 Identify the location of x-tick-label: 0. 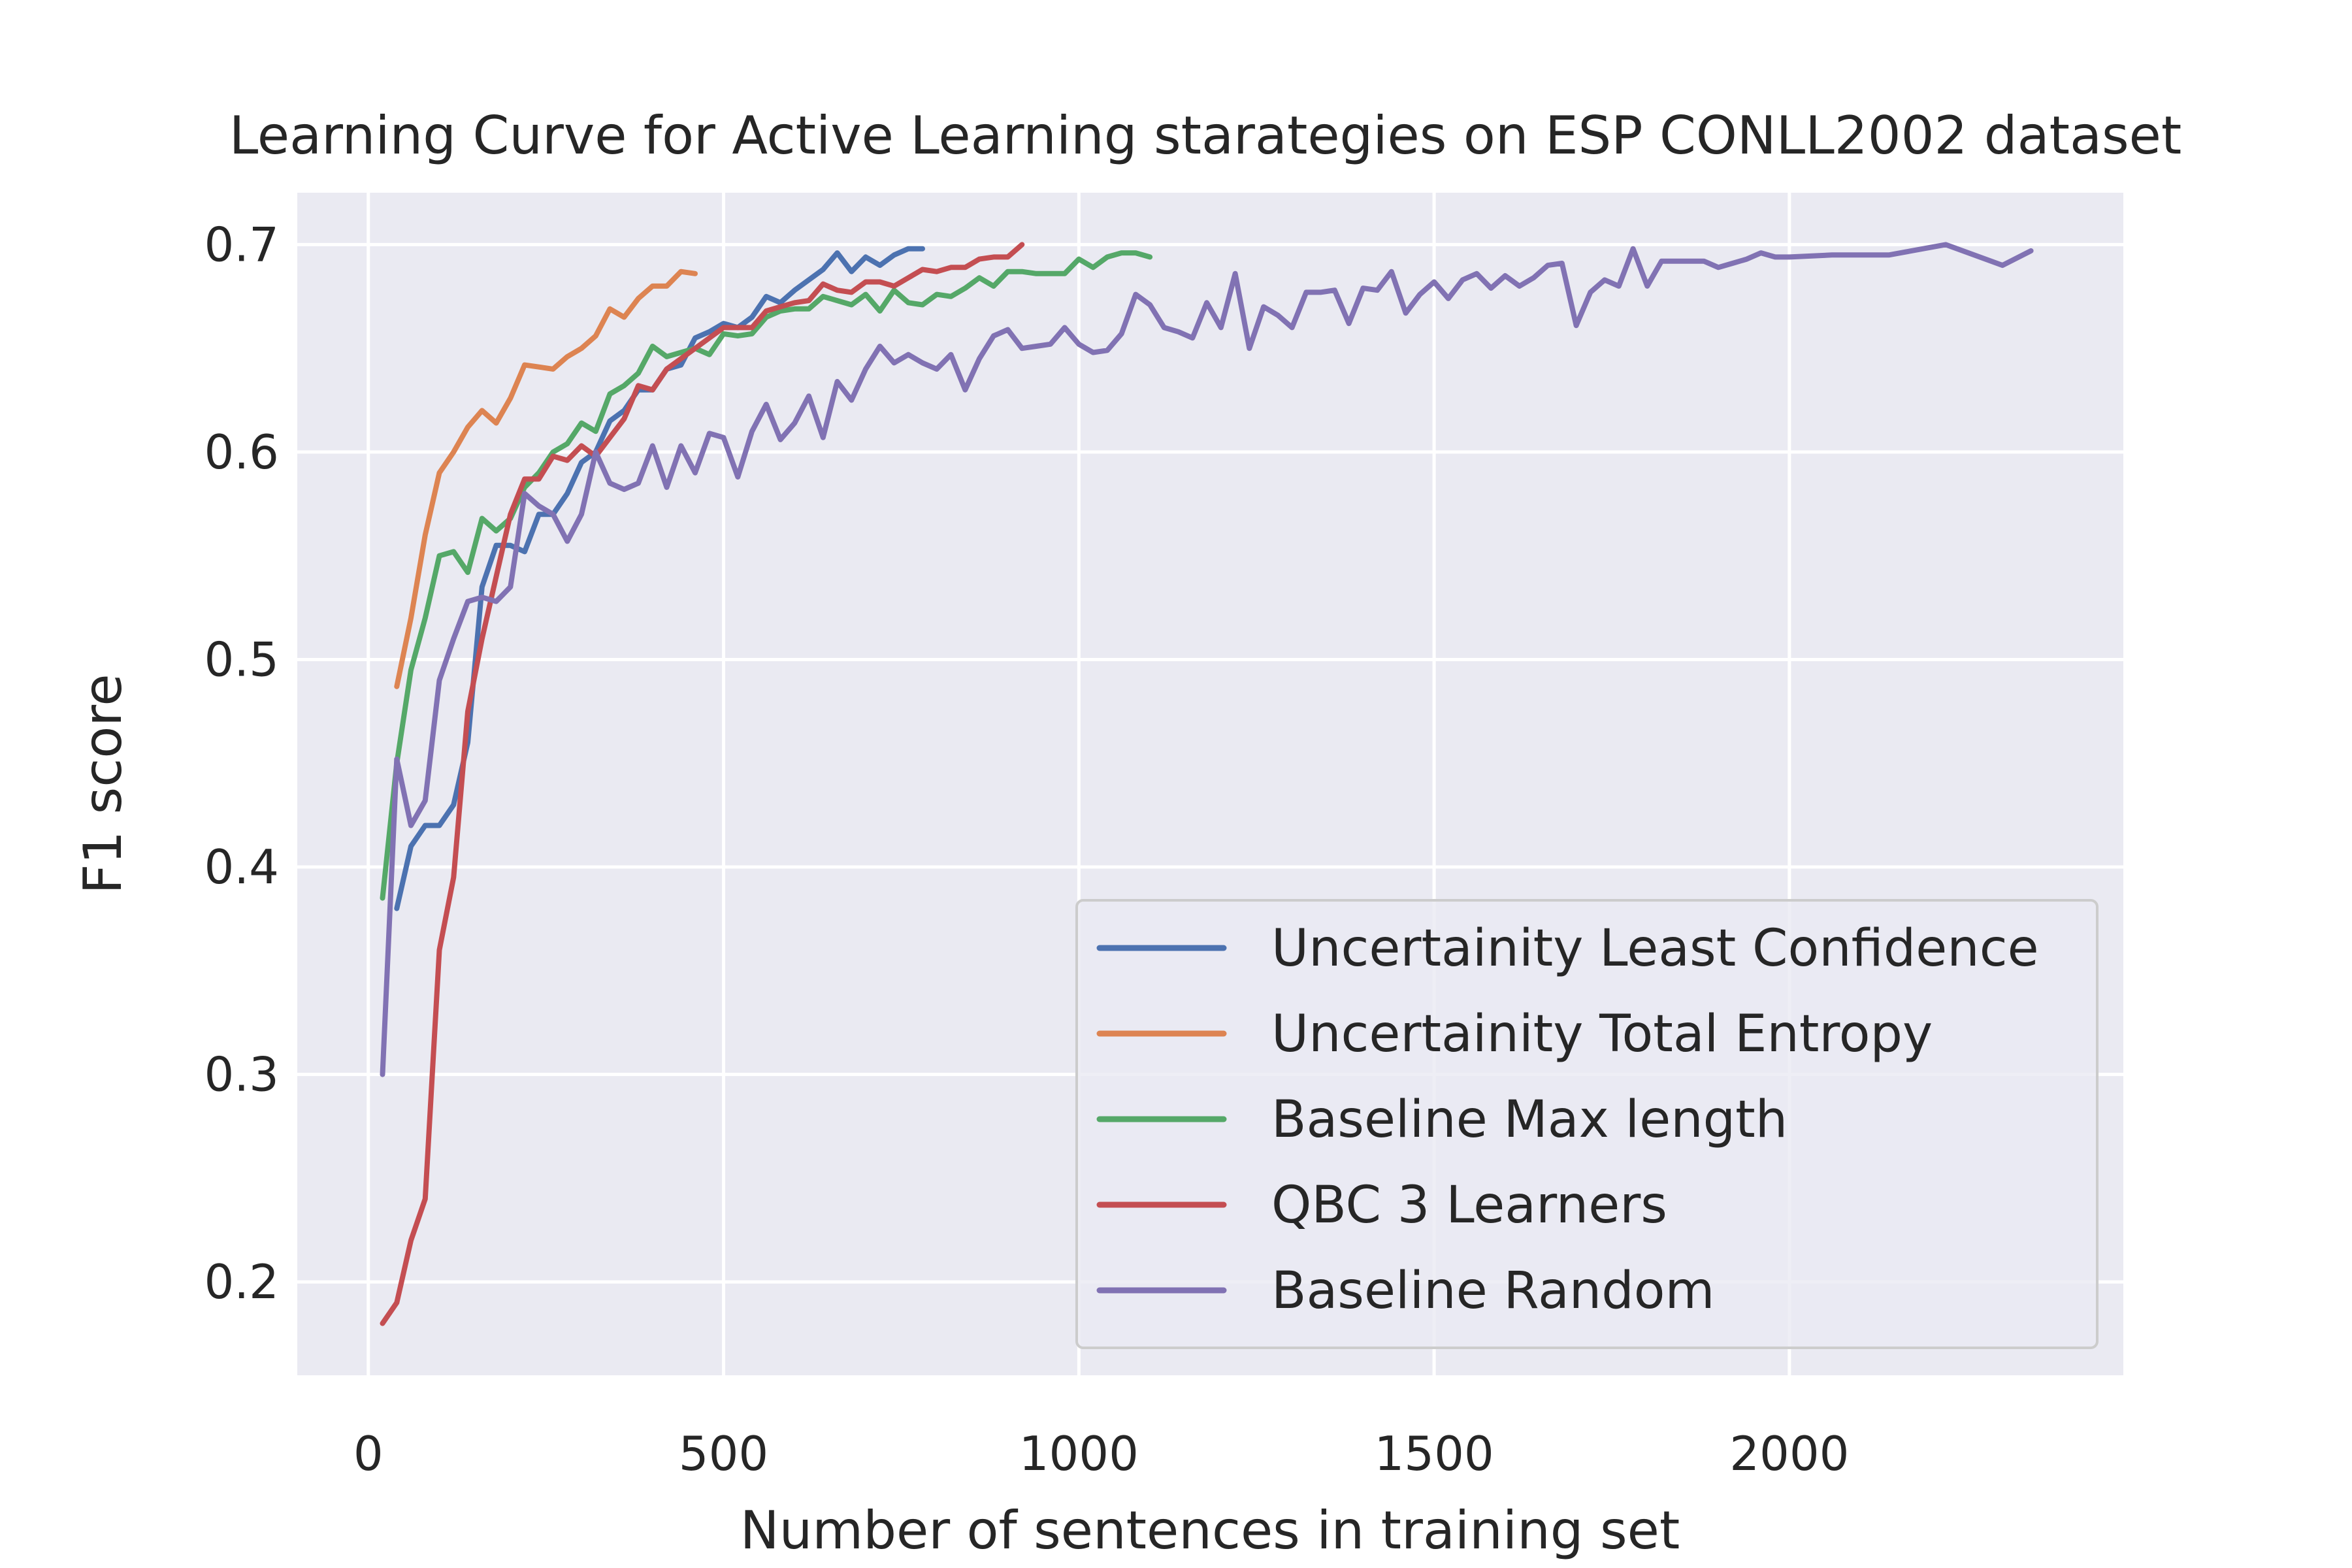
(368, 1453).